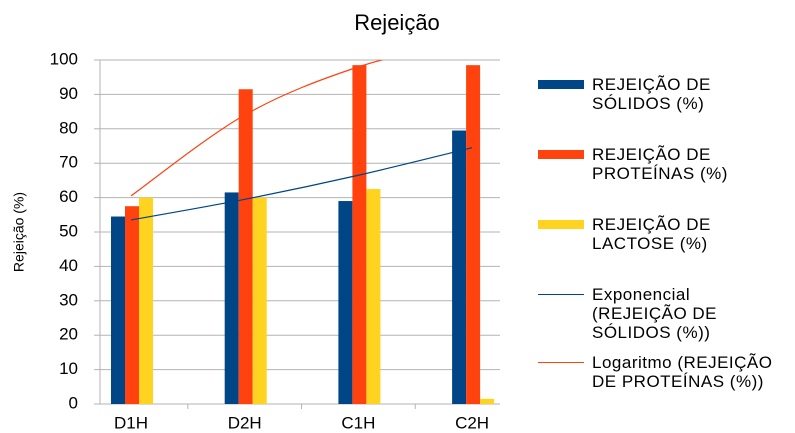 This screenshot has width=795, height=433. I want to click on x-tick-label: D2H, so click(245, 422).